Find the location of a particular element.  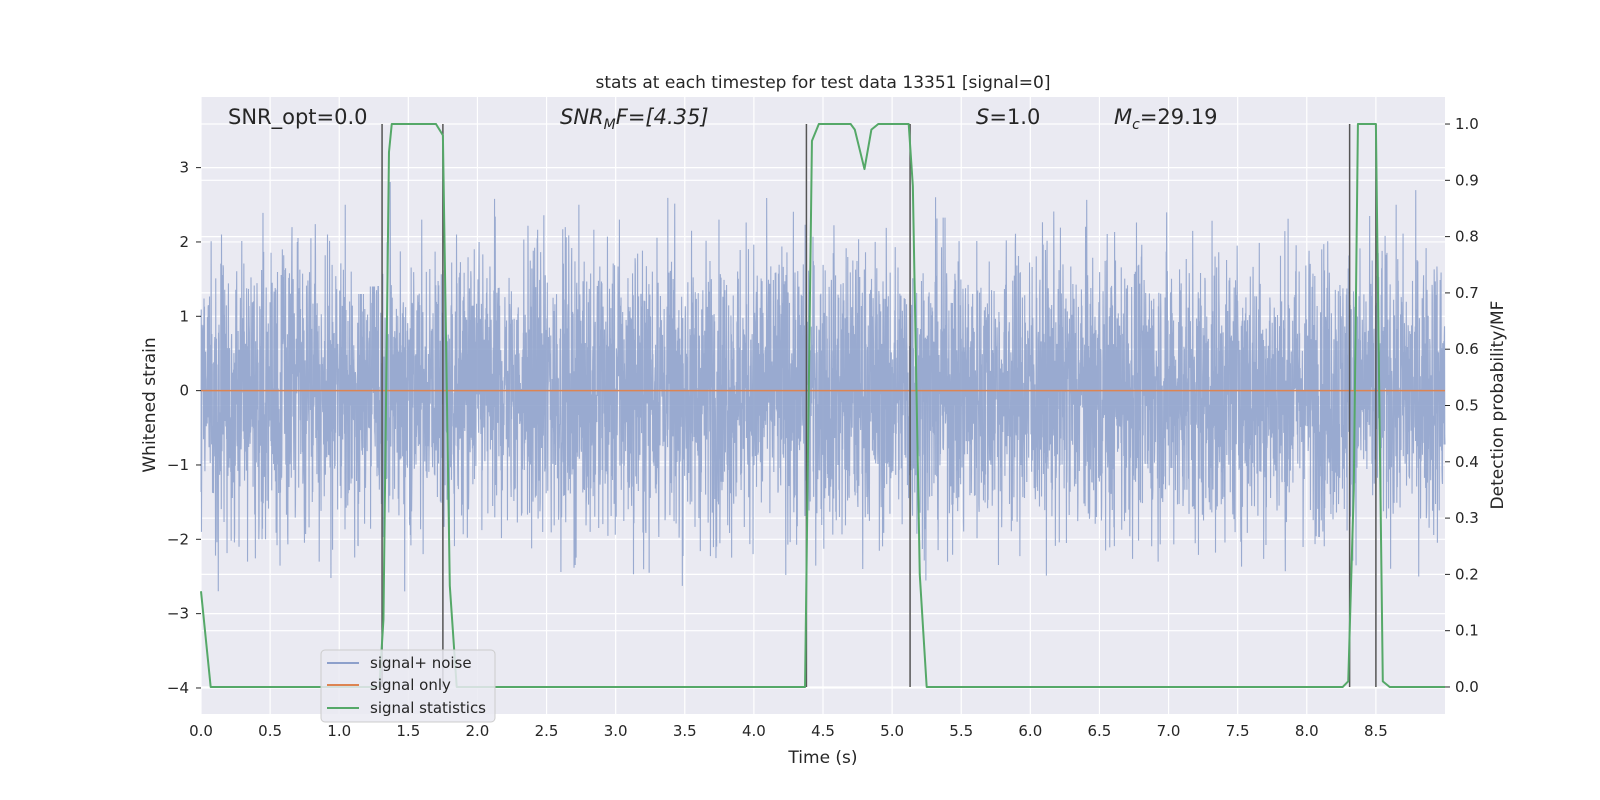

legend-box is located at coordinates (408, 686).